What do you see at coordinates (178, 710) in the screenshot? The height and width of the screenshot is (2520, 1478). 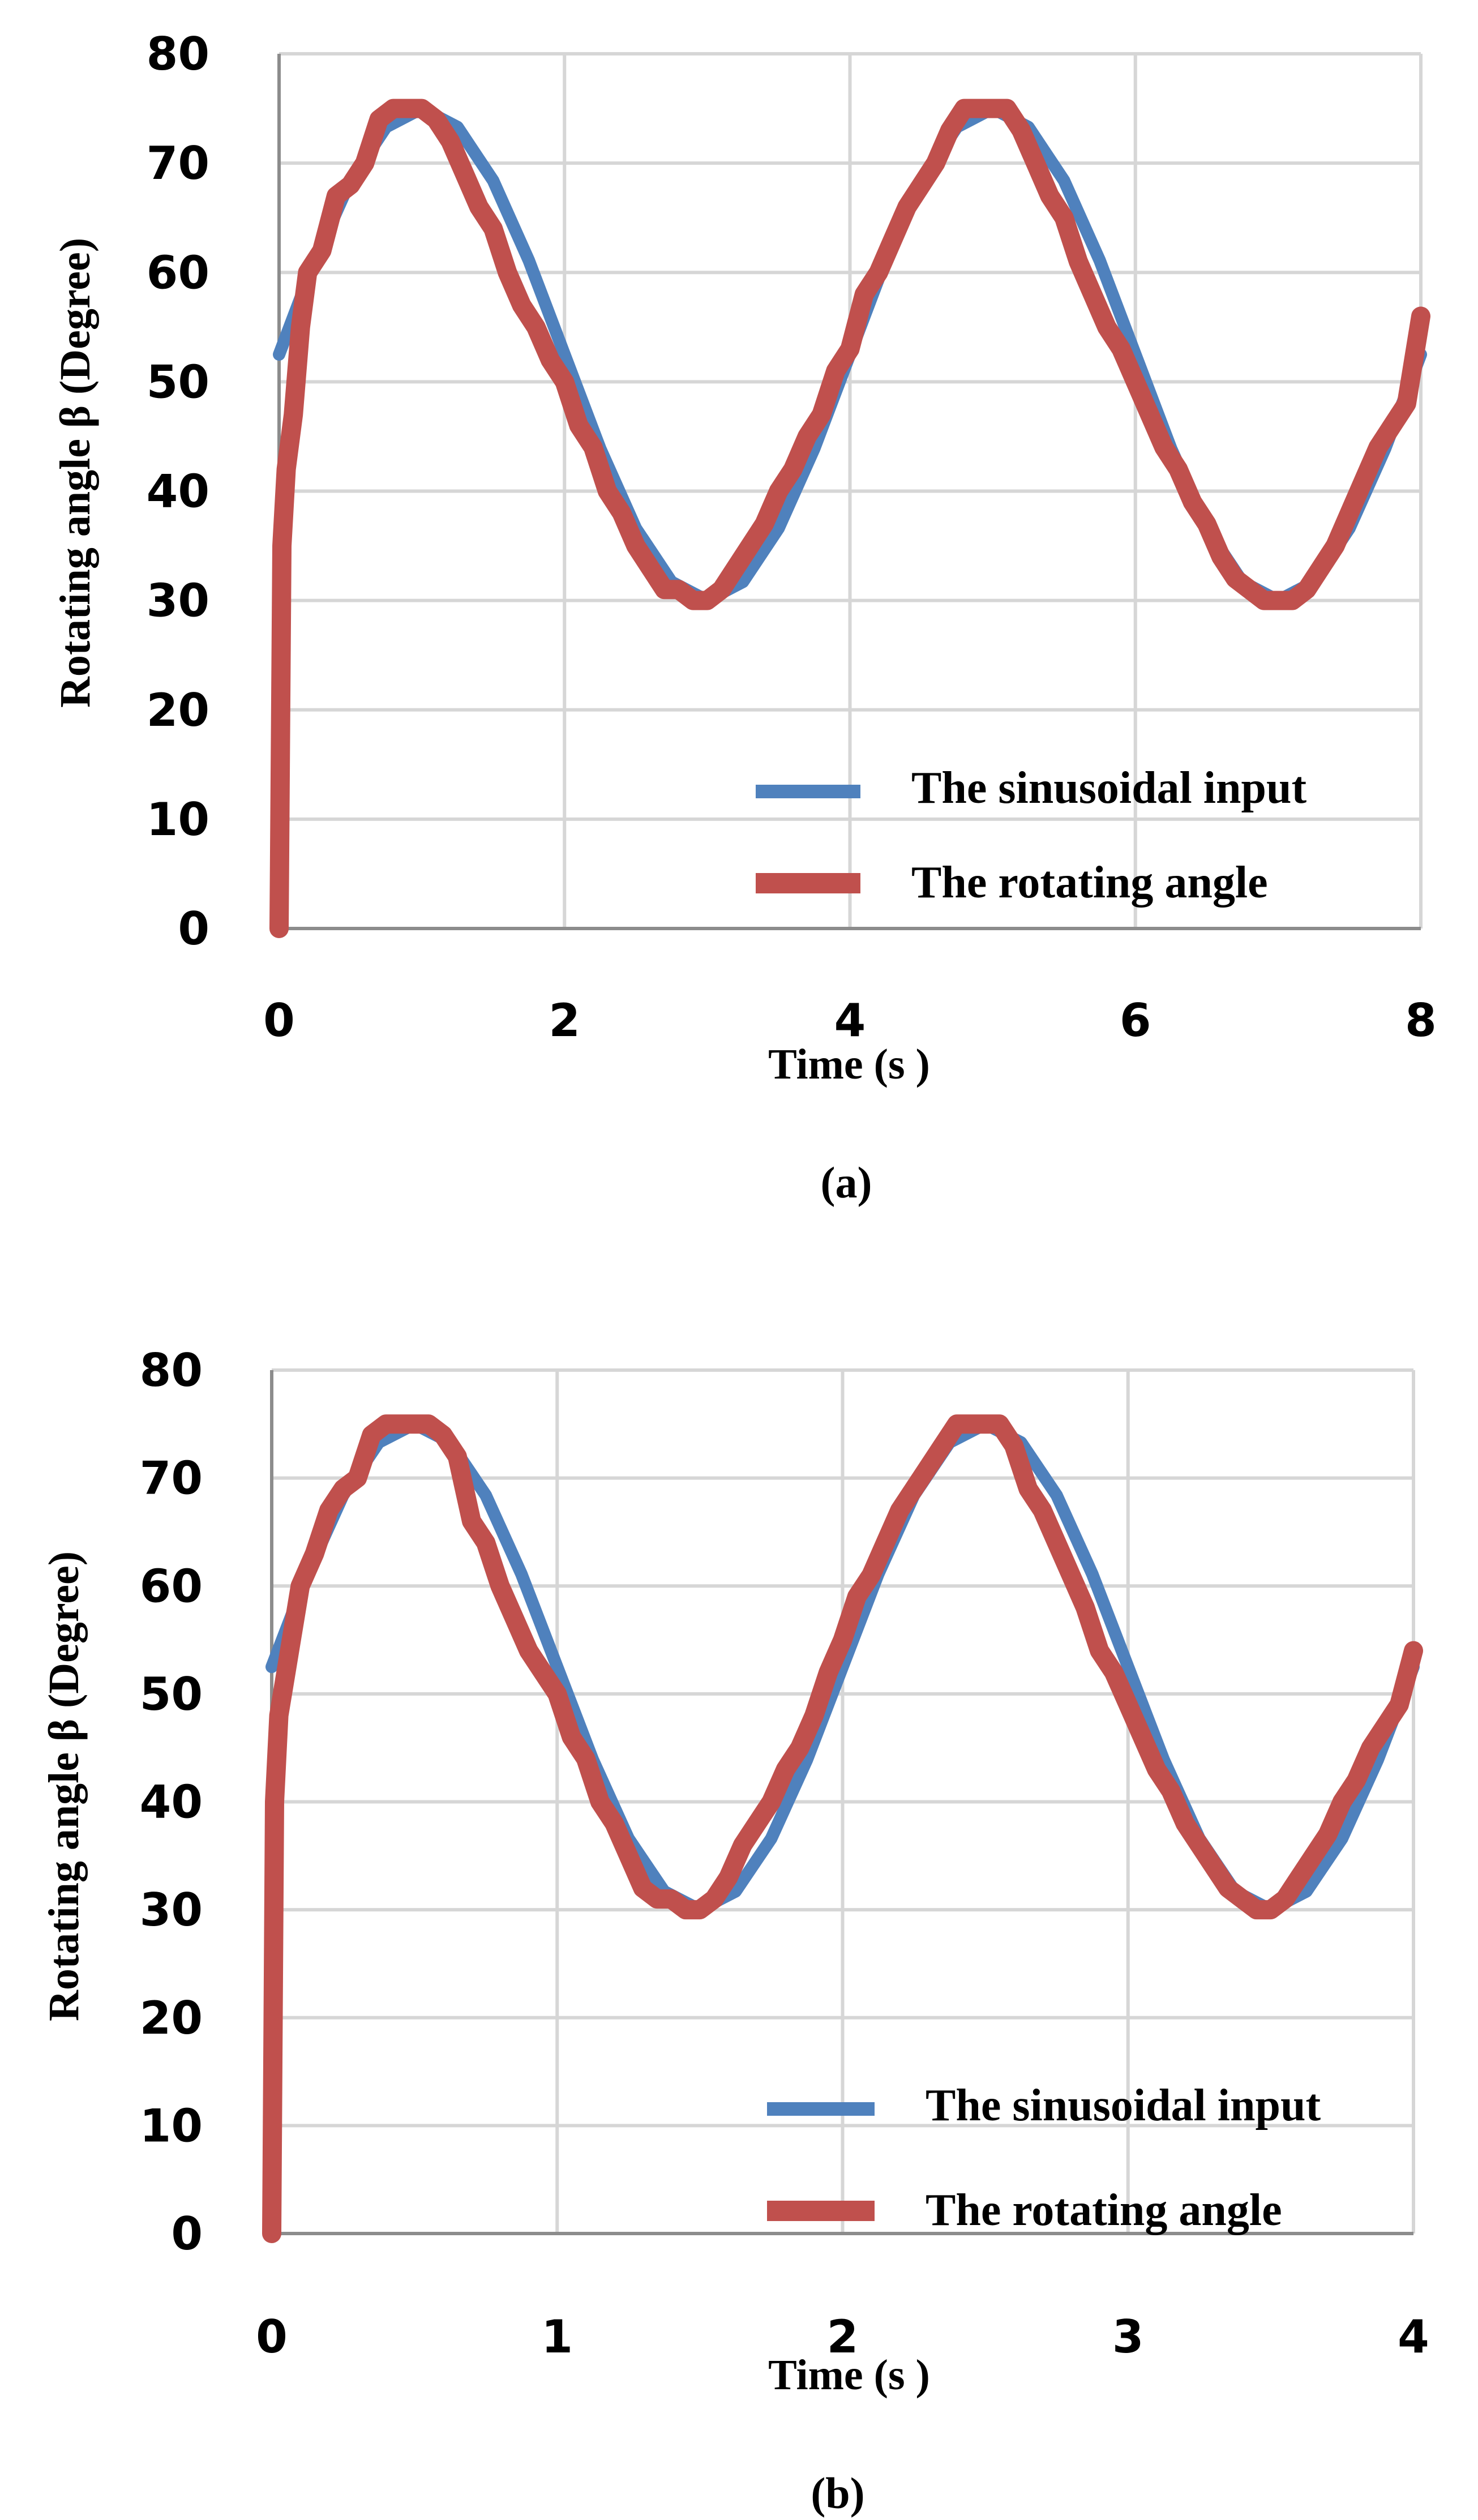 I see `y-tick-label-20-a: 20` at bounding box center [178, 710].